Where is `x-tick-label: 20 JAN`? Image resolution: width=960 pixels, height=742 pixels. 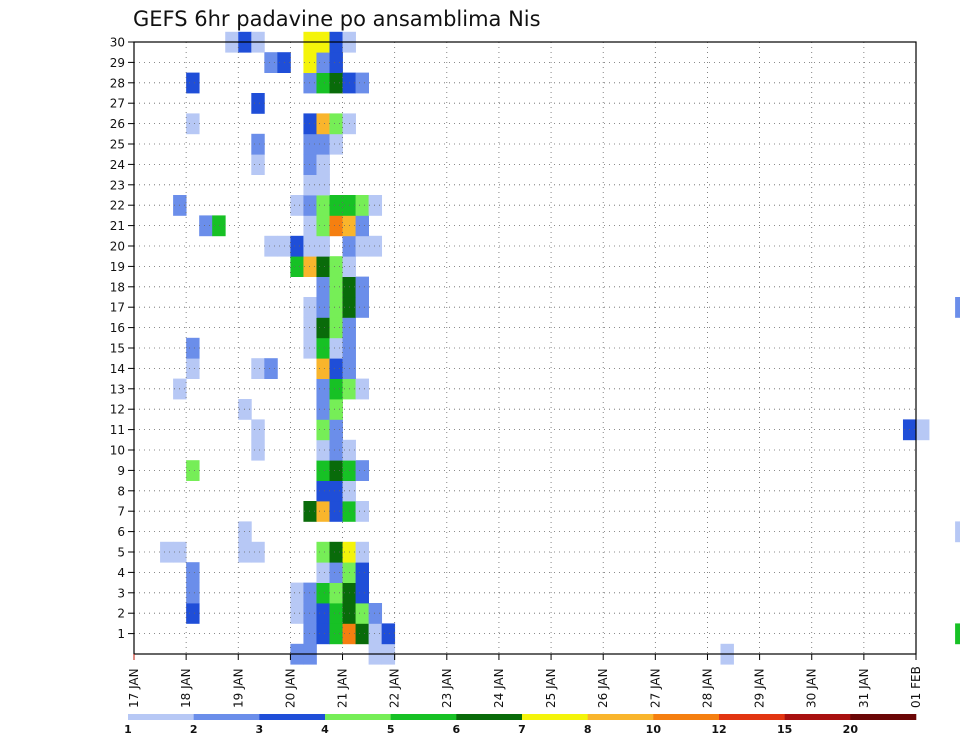 x-tick-label: 20 JAN is located at coordinates (290, 688).